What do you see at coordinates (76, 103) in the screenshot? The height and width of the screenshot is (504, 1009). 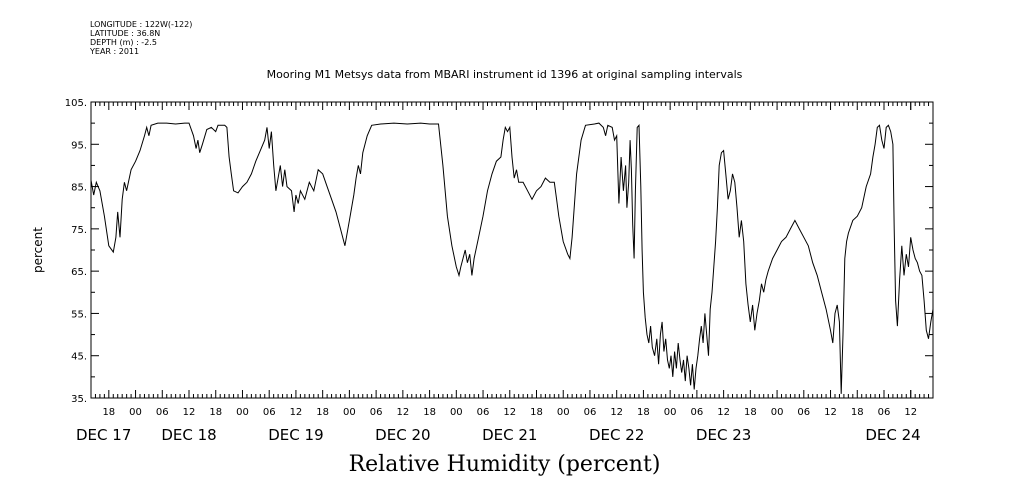 I see `y-tick-label: 105.` at bounding box center [76, 103].